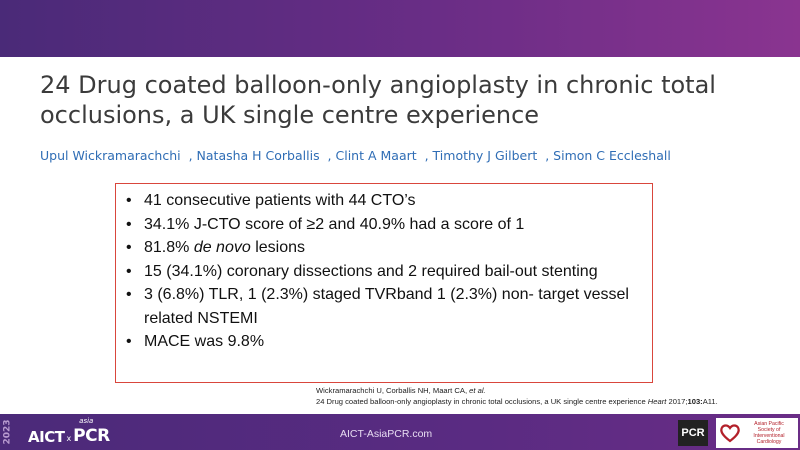 This screenshot has width=800, height=450. What do you see at coordinates (730, 433) in the screenshot?
I see `heart-icon` at bounding box center [730, 433].